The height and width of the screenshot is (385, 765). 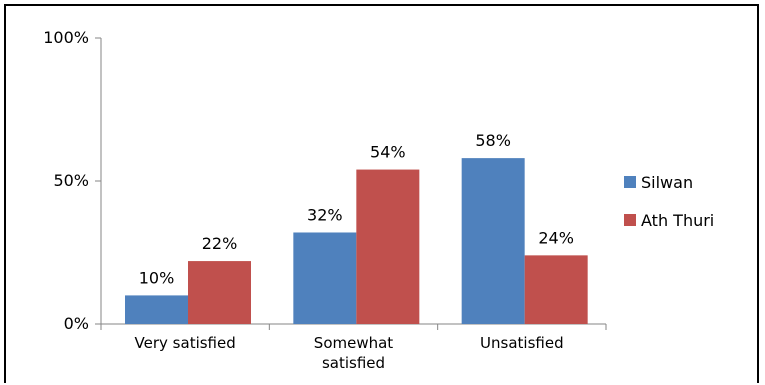 What do you see at coordinates (325, 214) in the screenshot?
I see `data-label: 32%` at bounding box center [325, 214].